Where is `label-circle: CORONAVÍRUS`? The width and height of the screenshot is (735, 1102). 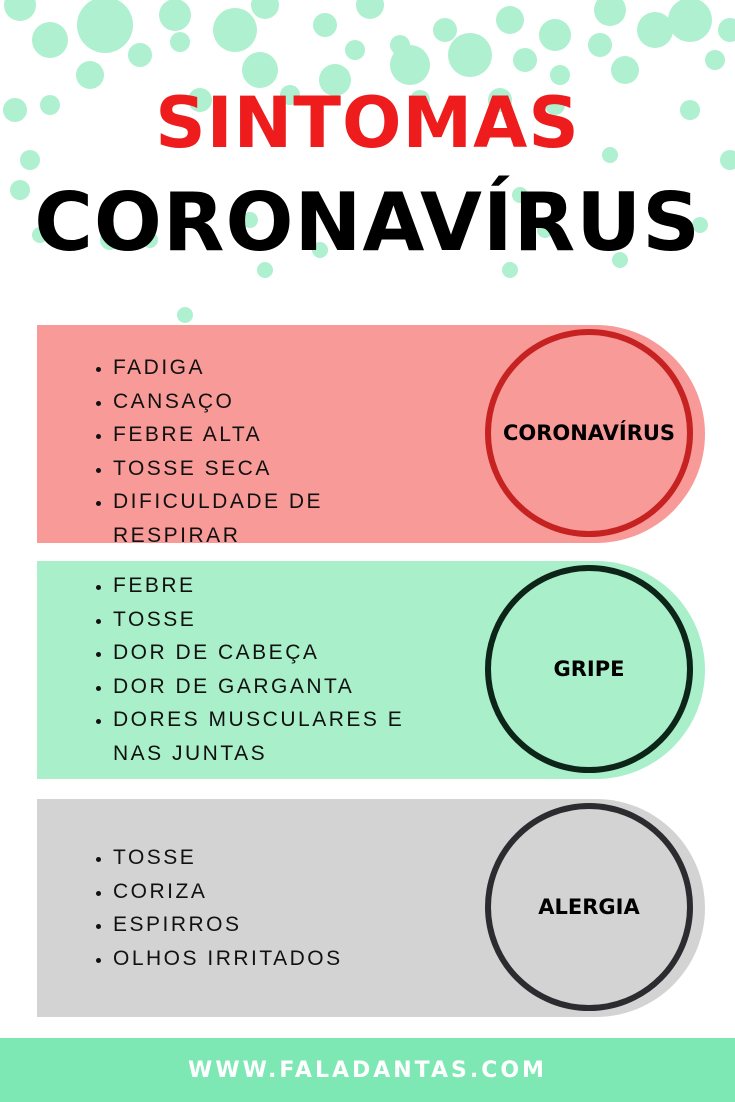 label-circle: CORONAVÍRUS is located at coordinates (589, 433).